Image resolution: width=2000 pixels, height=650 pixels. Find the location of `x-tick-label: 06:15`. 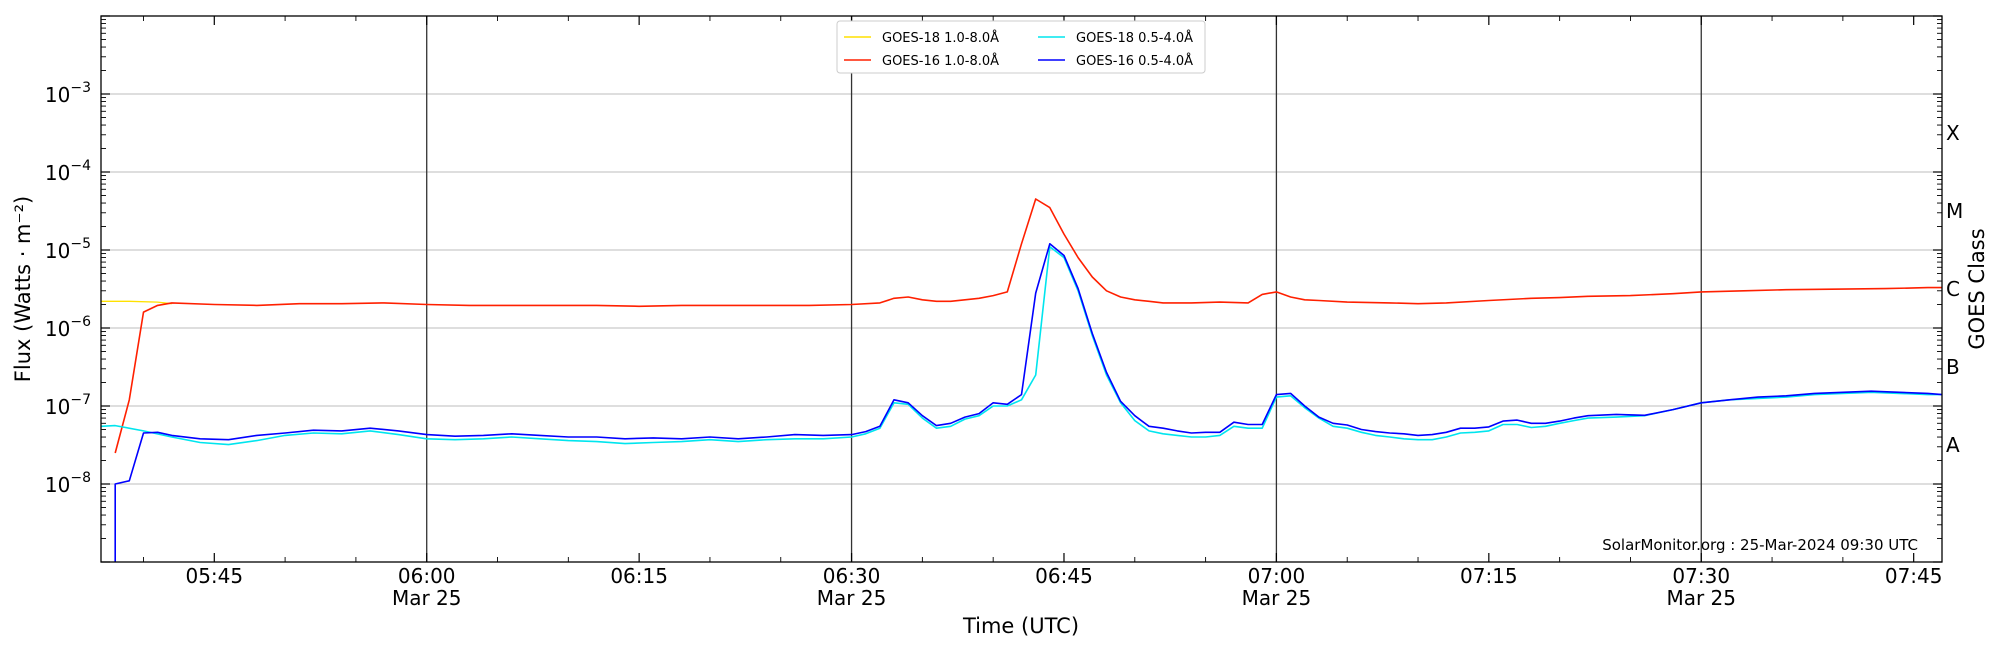

x-tick-label: 06:15 is located at coordinates (639, 576).